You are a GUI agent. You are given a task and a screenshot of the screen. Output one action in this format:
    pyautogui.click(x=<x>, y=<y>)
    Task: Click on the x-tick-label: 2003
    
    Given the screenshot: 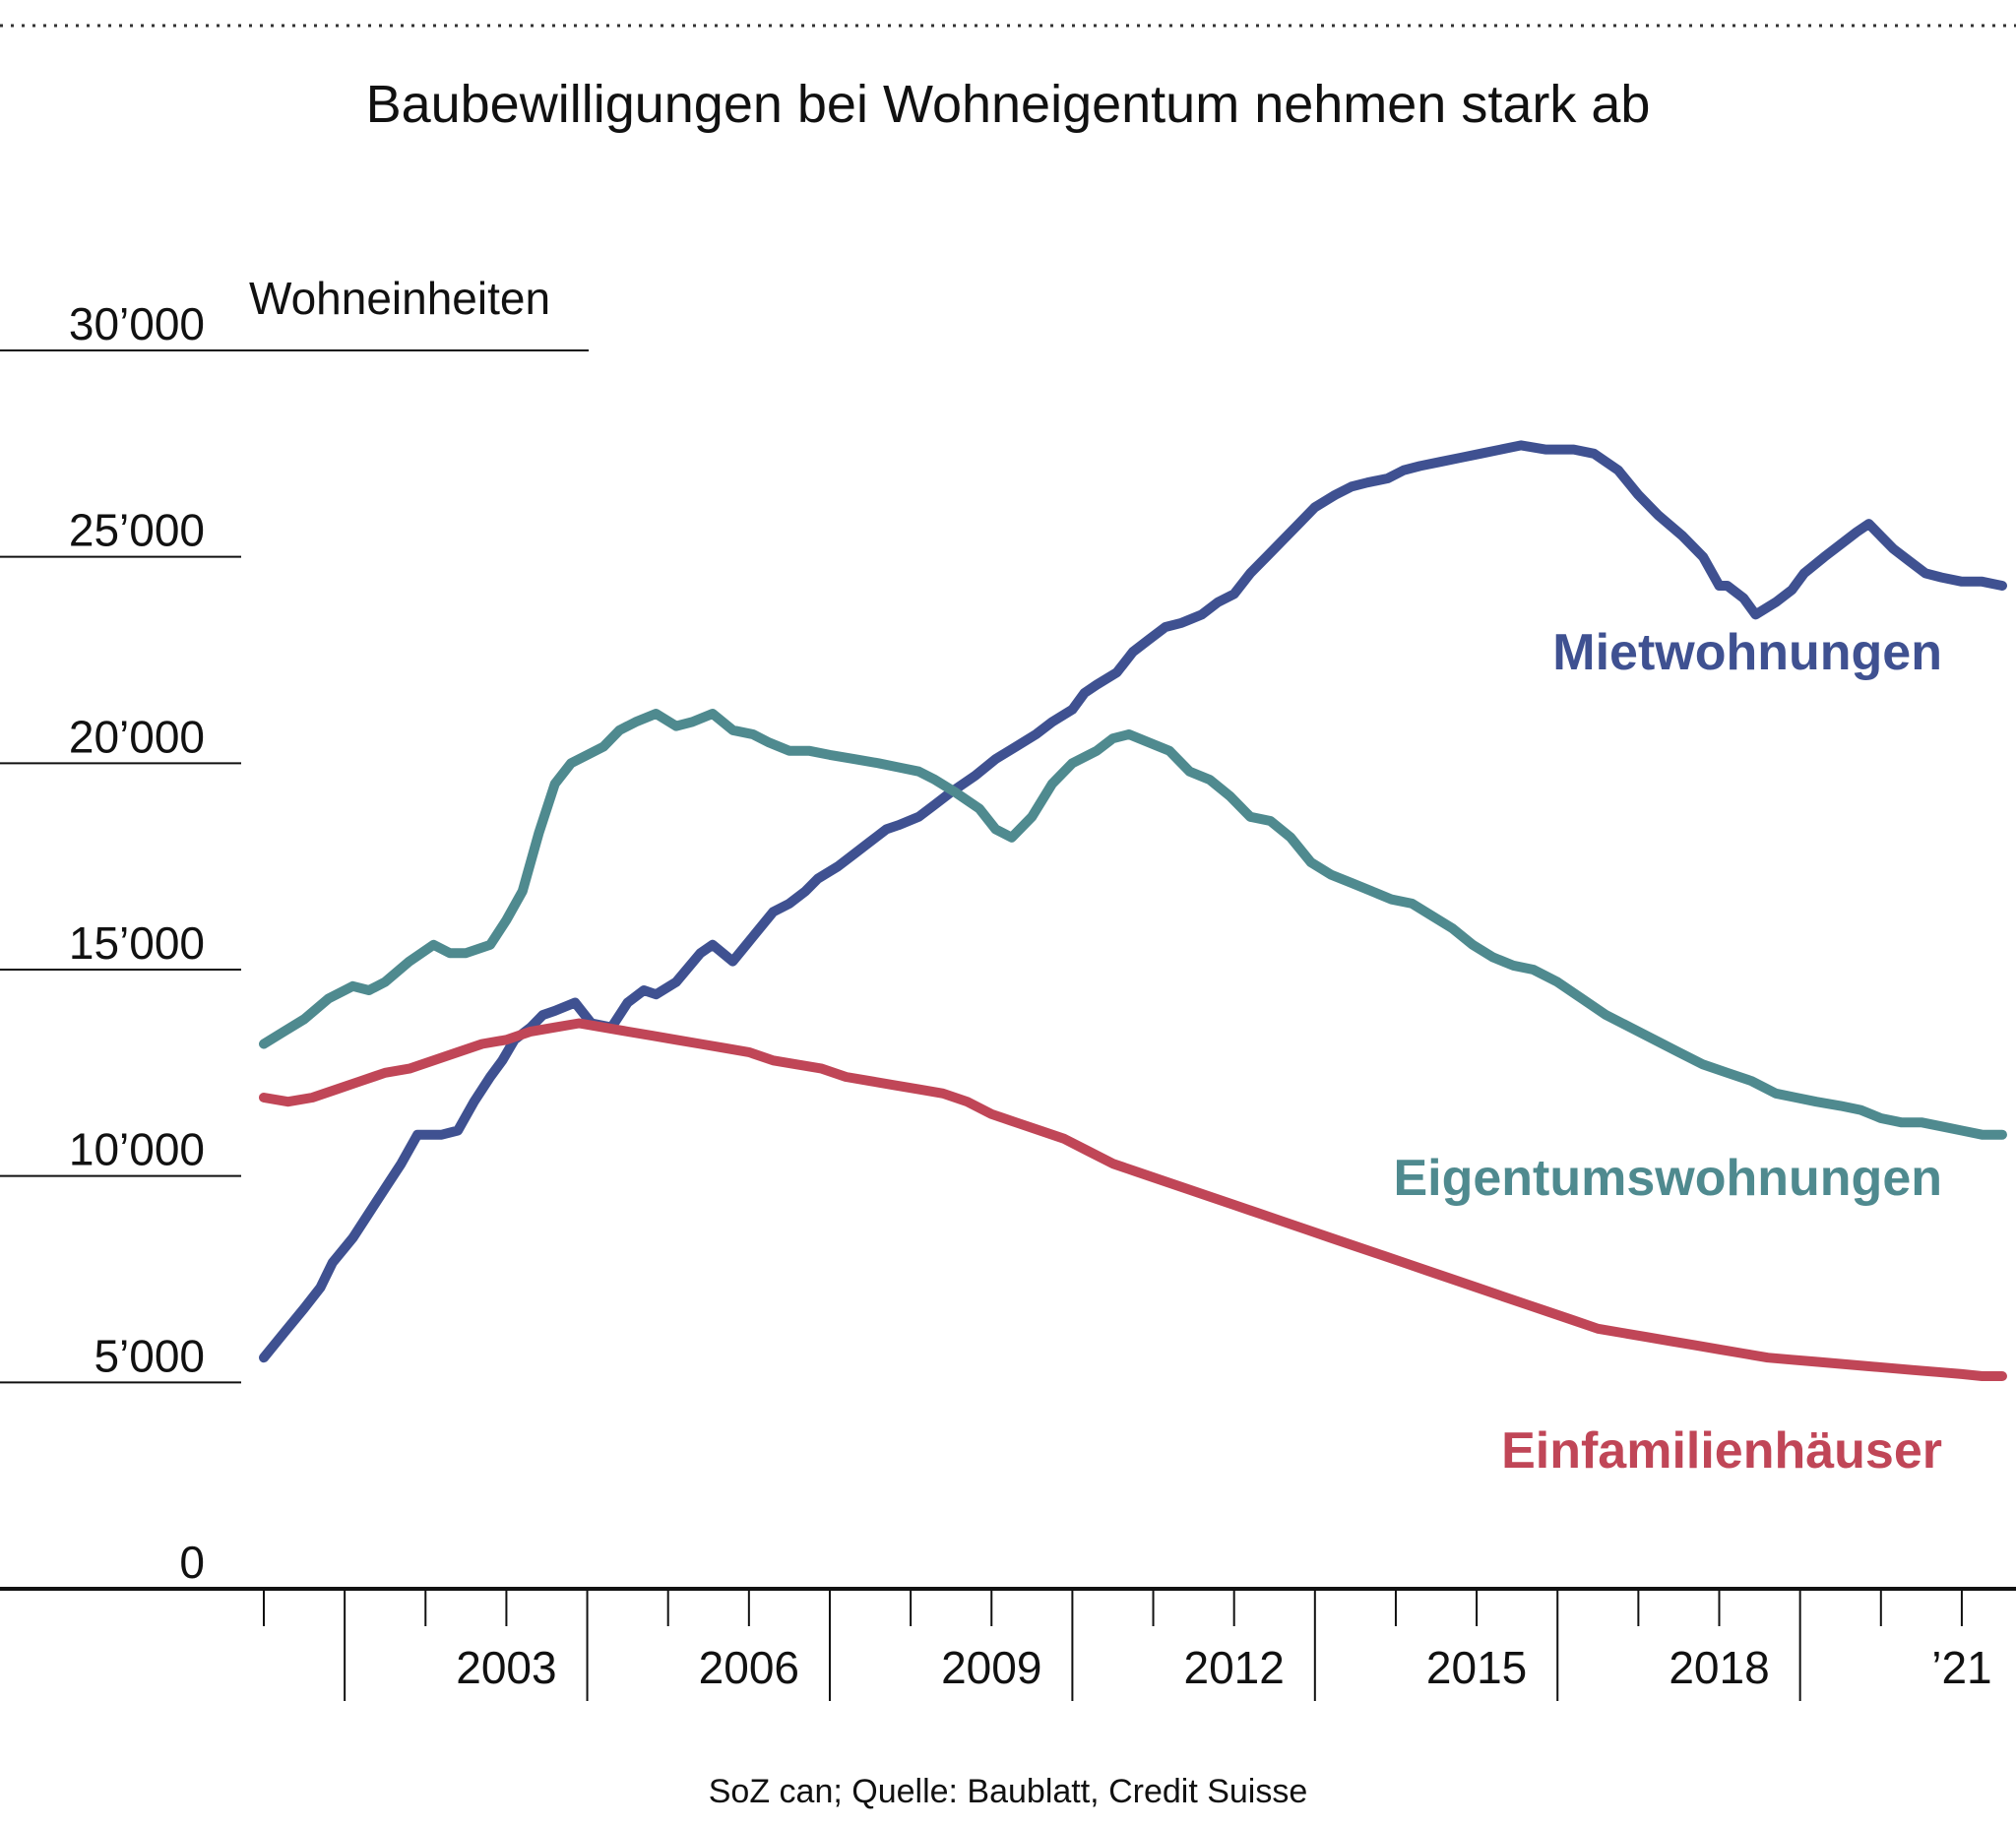 What is the action you would take?
    pyautogui.click(x=506, y=1667)
    